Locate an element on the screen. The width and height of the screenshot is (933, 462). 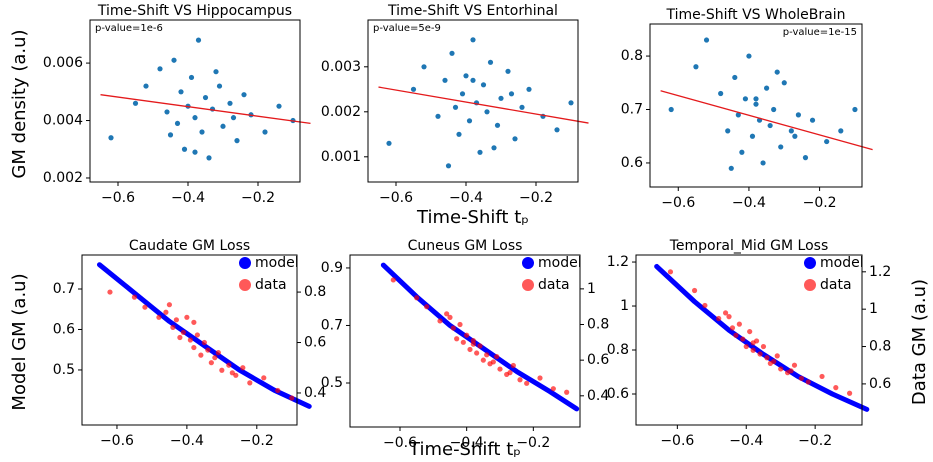
fit-line is located at coordinates (766, 120).